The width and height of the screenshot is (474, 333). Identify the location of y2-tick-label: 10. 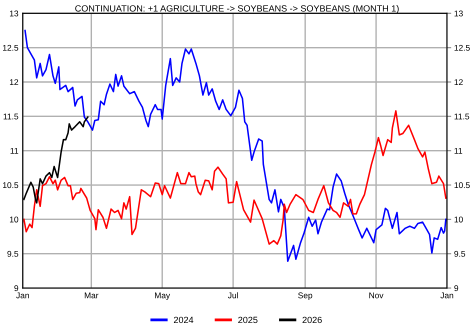
(458, 219).